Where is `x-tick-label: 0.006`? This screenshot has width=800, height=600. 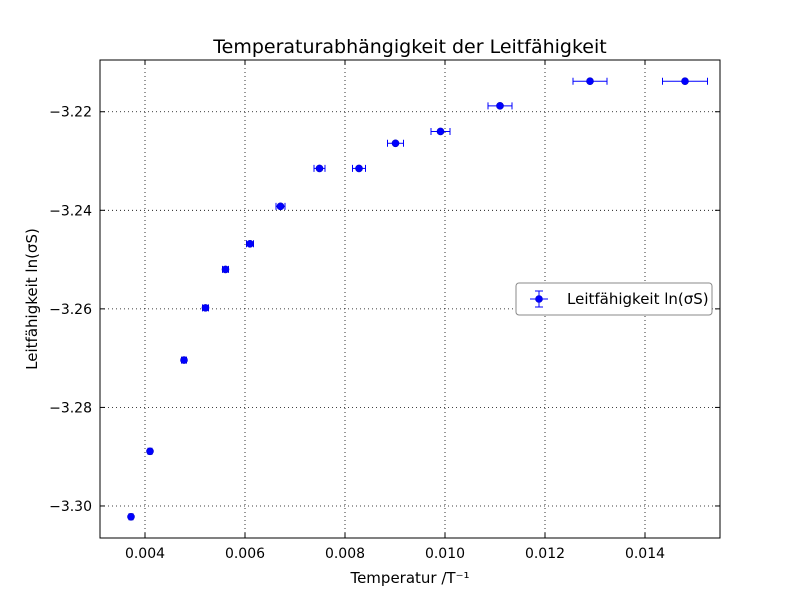 x-tick-label: 0.006 is located at coordinates (245, 554).